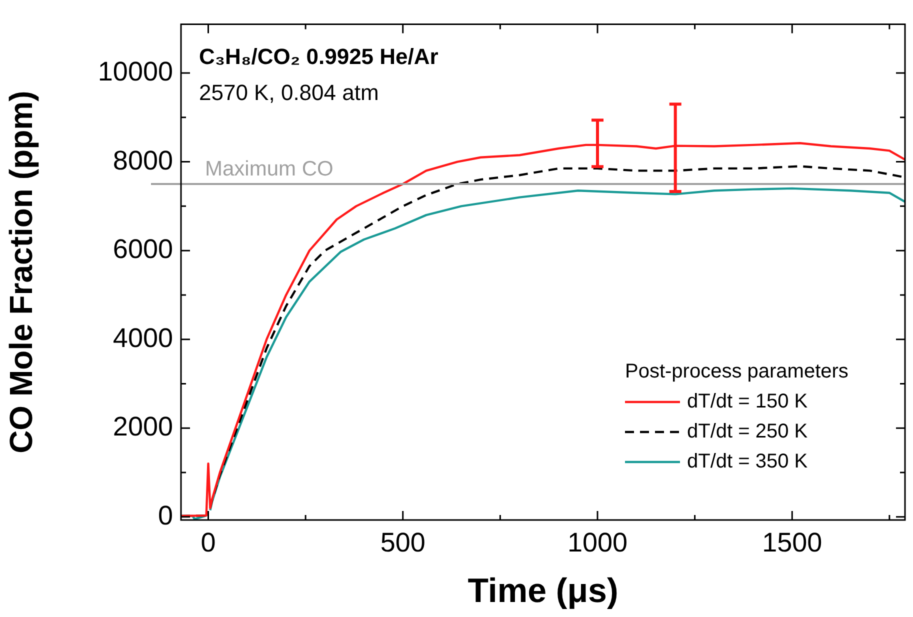 The width and height of the screenshot is (913, 617). I want to click on y-tick-label: 6000, so click(142, 249).